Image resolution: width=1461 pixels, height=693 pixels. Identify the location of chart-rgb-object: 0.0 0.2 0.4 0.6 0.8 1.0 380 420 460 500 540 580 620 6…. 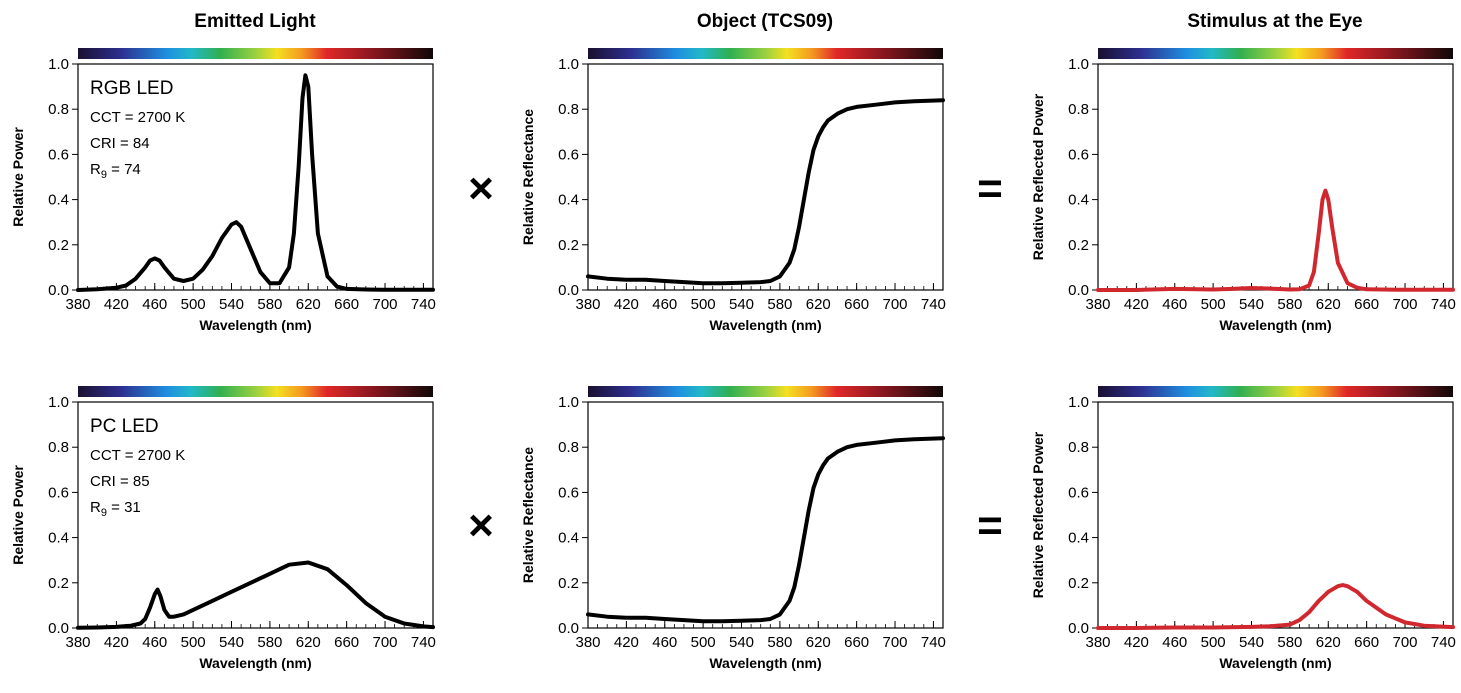
(733, 190).